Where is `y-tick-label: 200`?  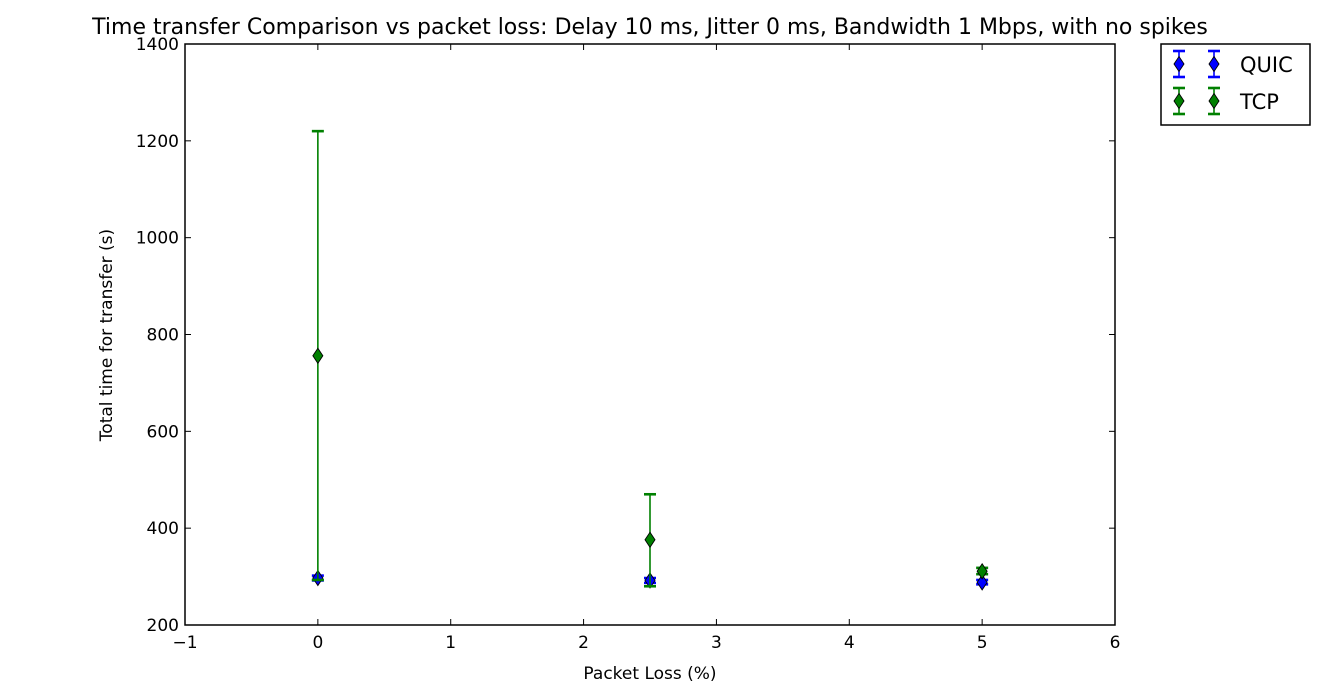 y-tick-label: 200 is located at coordinates (163, 626).